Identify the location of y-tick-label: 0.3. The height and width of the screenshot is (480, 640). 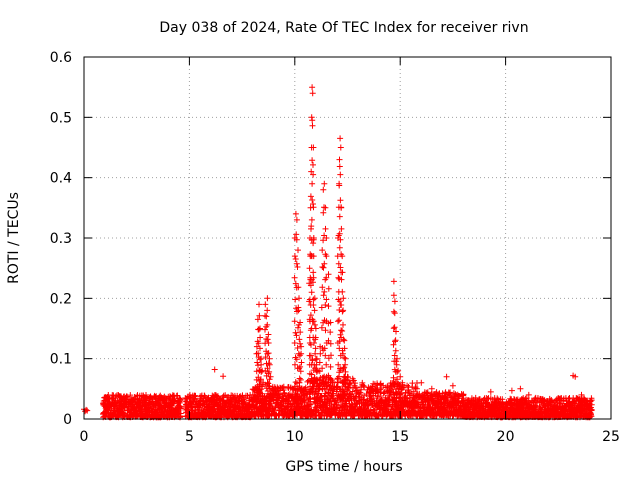
(61, 239).